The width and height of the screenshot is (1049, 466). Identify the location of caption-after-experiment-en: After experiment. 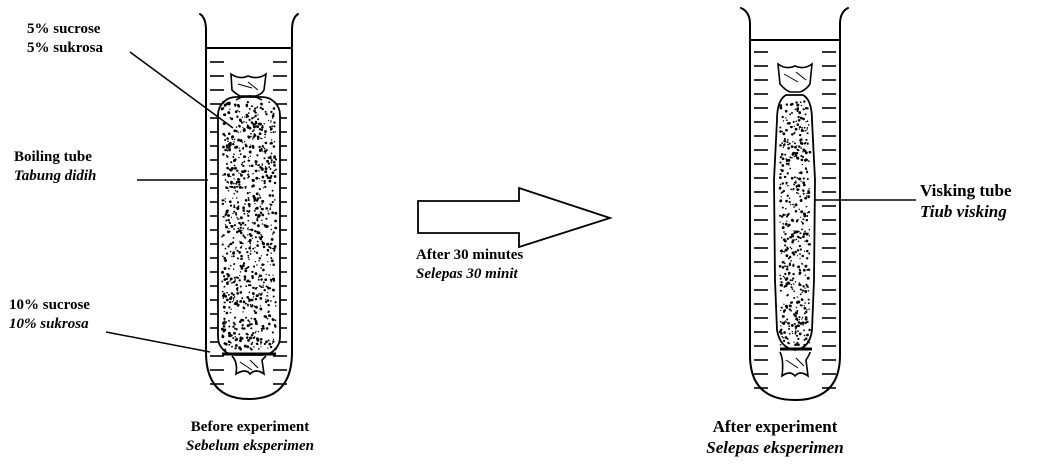
(775, 426).